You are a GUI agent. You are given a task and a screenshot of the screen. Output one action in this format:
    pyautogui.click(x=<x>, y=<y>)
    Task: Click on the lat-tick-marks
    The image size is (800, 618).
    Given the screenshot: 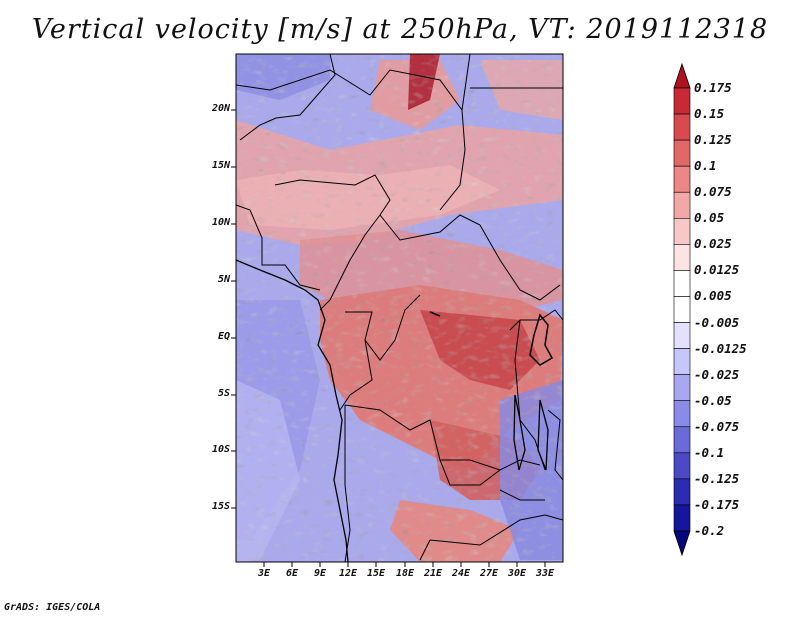 What is the action you would take?
    pyautogui.click(x=233, y=309)
    